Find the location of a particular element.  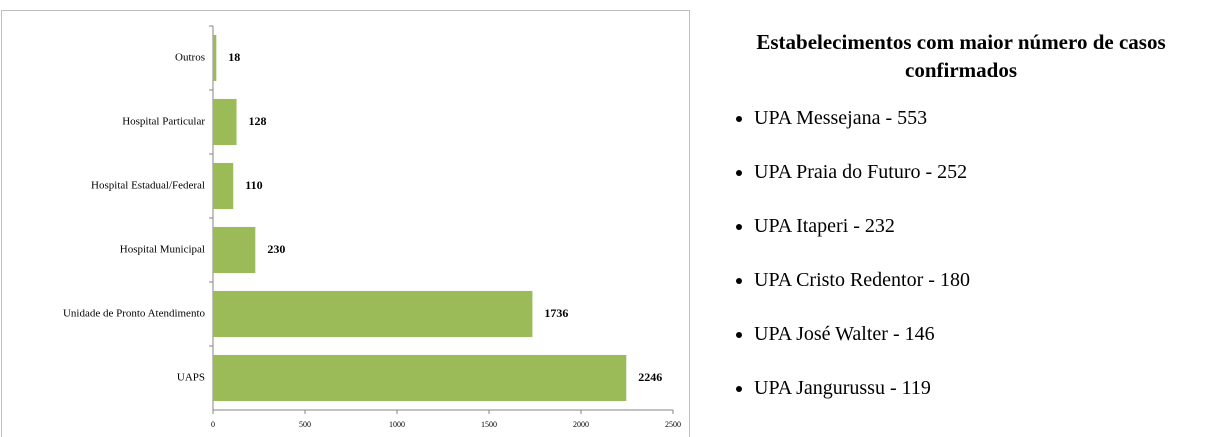

y-tick-label: Hospital Municipal is located at coordinates (162, 250).